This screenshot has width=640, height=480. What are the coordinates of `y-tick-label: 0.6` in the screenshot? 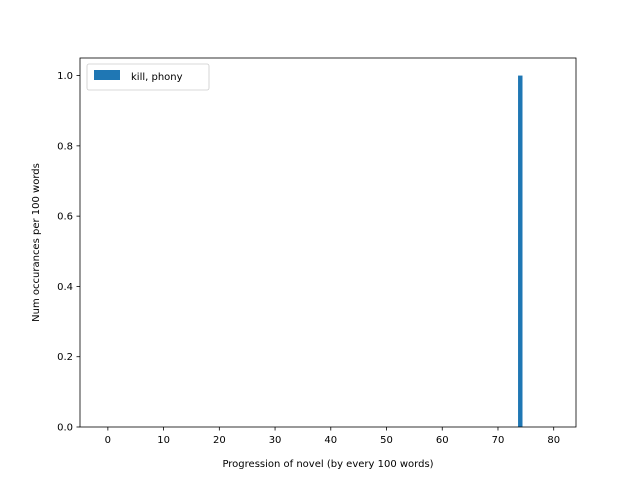 It's located at (65, 217).